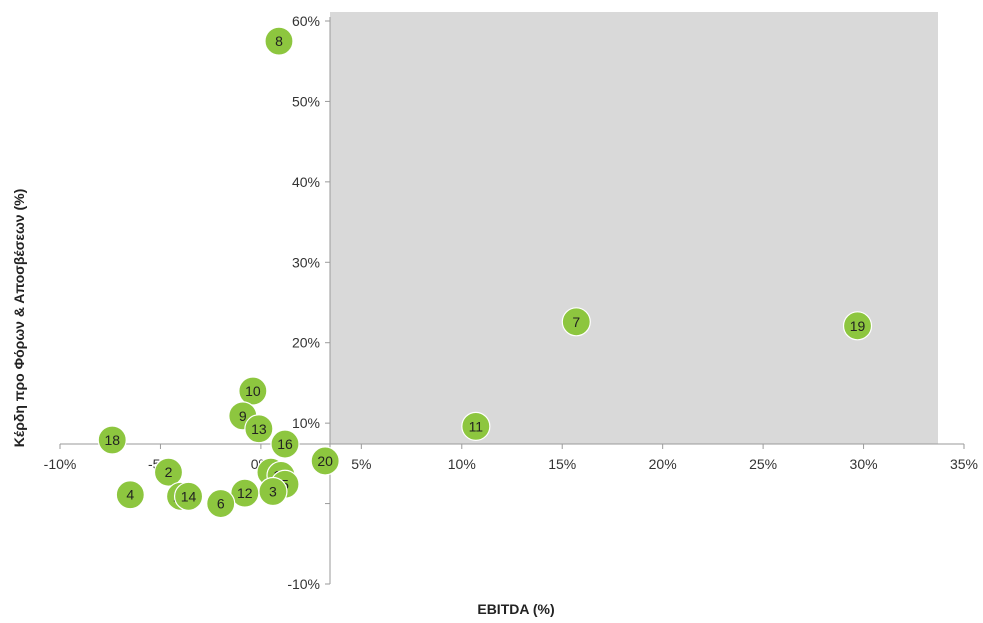 This screenshot has height=623, width=983. I want to click on x-axis-title: EBITDA (%), so click(515, 609).